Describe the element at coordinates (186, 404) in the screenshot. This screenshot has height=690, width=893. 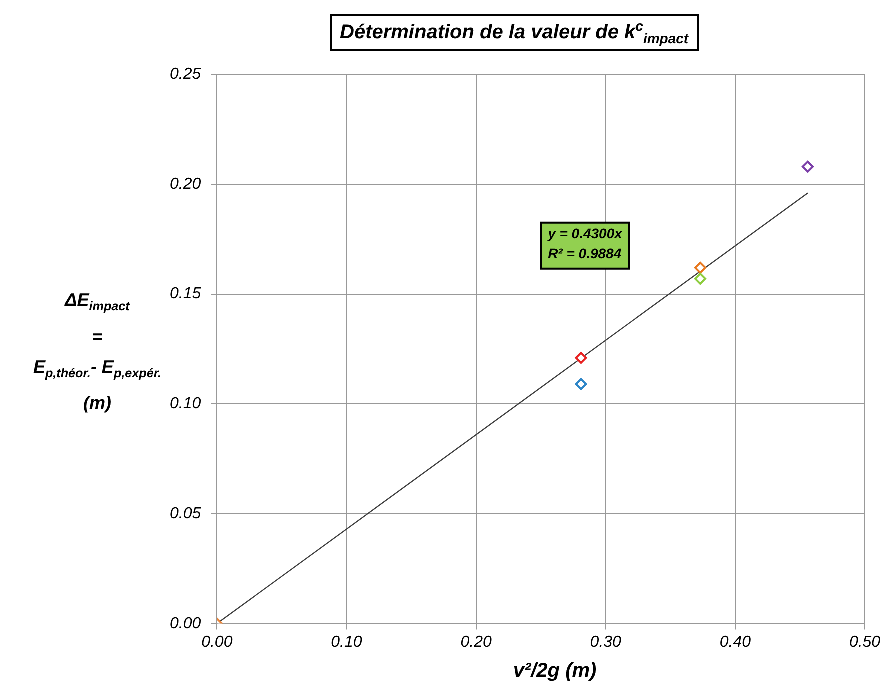
I see `y-tick-label: 0.10` at that location.